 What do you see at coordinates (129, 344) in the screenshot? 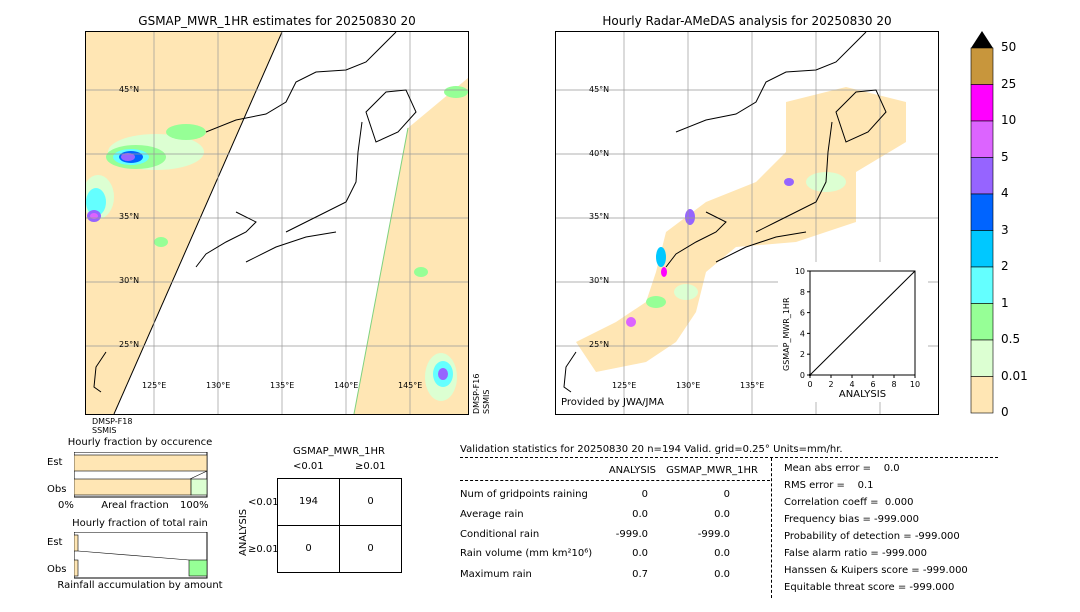
I see `left-lat-label-25: 25°N` at bounding box center [129, 344].